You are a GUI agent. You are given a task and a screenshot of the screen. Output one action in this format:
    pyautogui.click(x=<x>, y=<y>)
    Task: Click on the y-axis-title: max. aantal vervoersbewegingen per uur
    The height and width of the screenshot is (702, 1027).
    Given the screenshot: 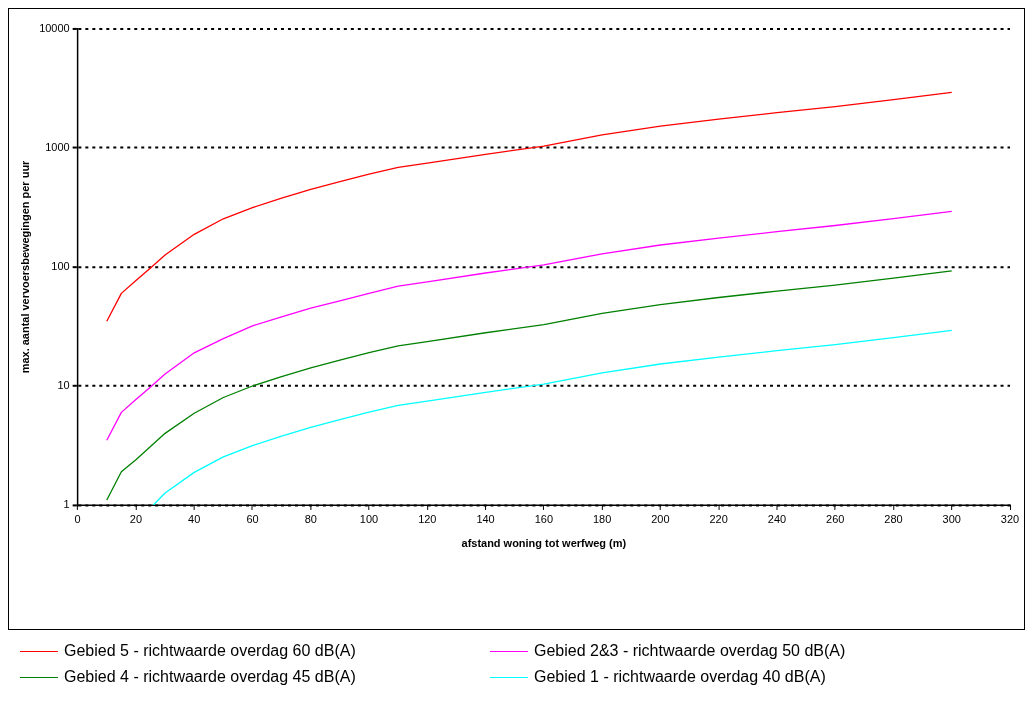 What is the action you would take?
    pyautogui.click(x=24, y=266)
    